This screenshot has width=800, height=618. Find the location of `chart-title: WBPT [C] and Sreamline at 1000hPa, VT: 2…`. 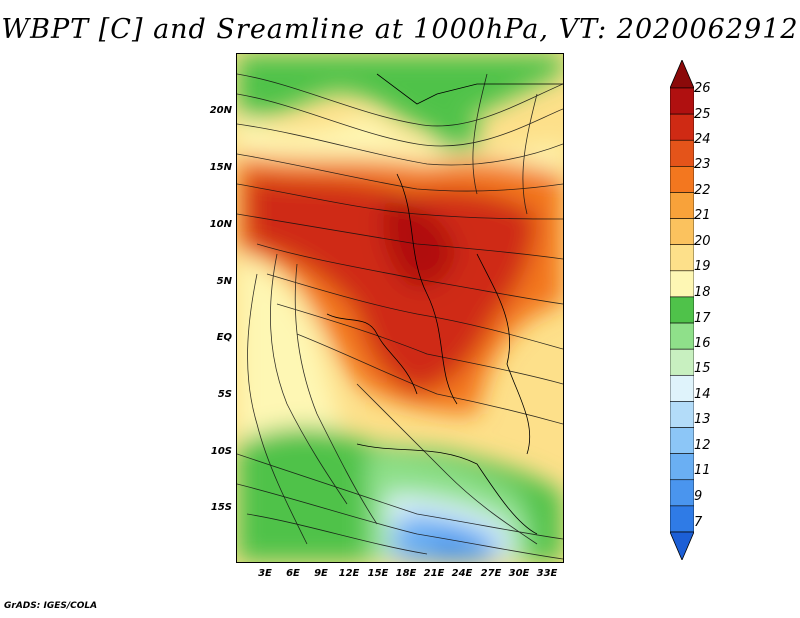

chart-title: WBPT [C] and Sreamline at 1000hPa, VT: 2… is located at coordinates (400, 29).